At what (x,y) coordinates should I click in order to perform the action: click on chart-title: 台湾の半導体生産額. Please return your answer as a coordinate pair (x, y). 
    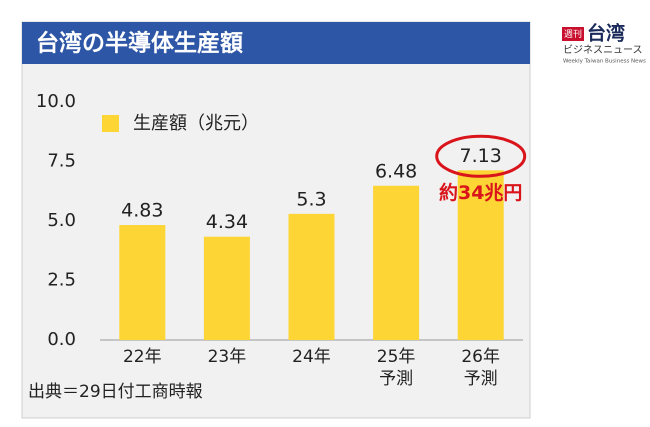
    Looking at the image, I should click on (139, 43).